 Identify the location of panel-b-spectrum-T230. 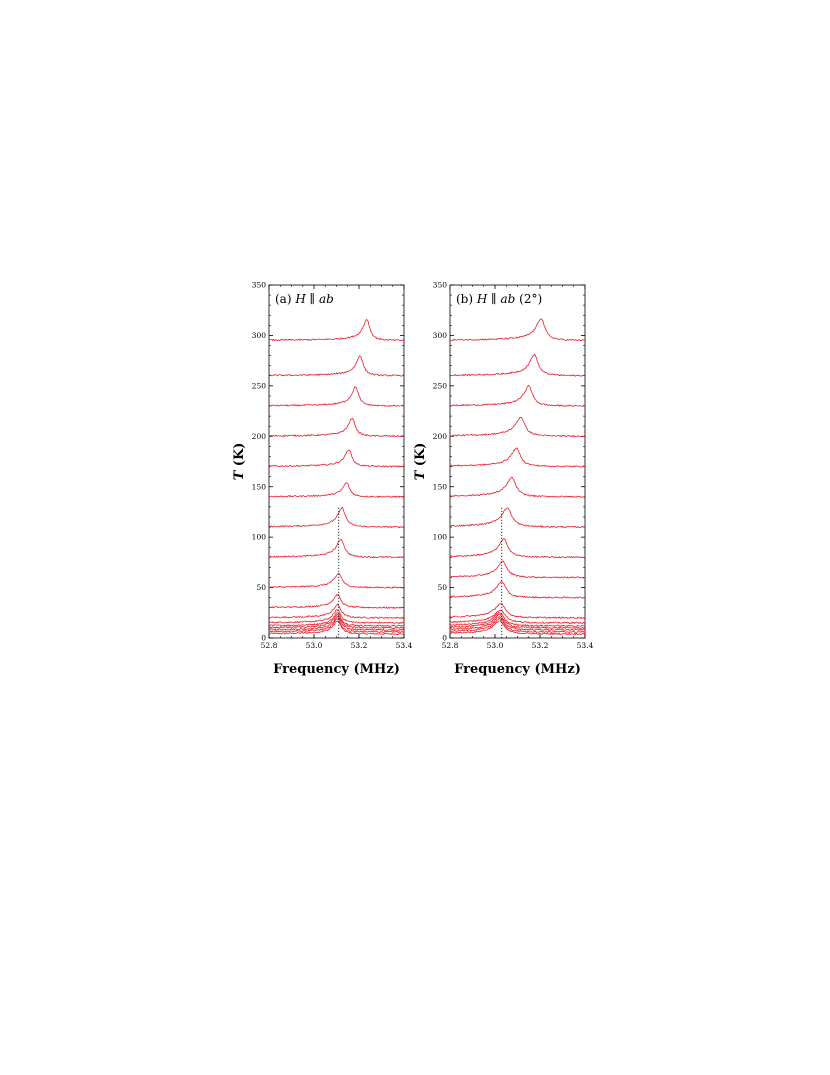
(517, 395).